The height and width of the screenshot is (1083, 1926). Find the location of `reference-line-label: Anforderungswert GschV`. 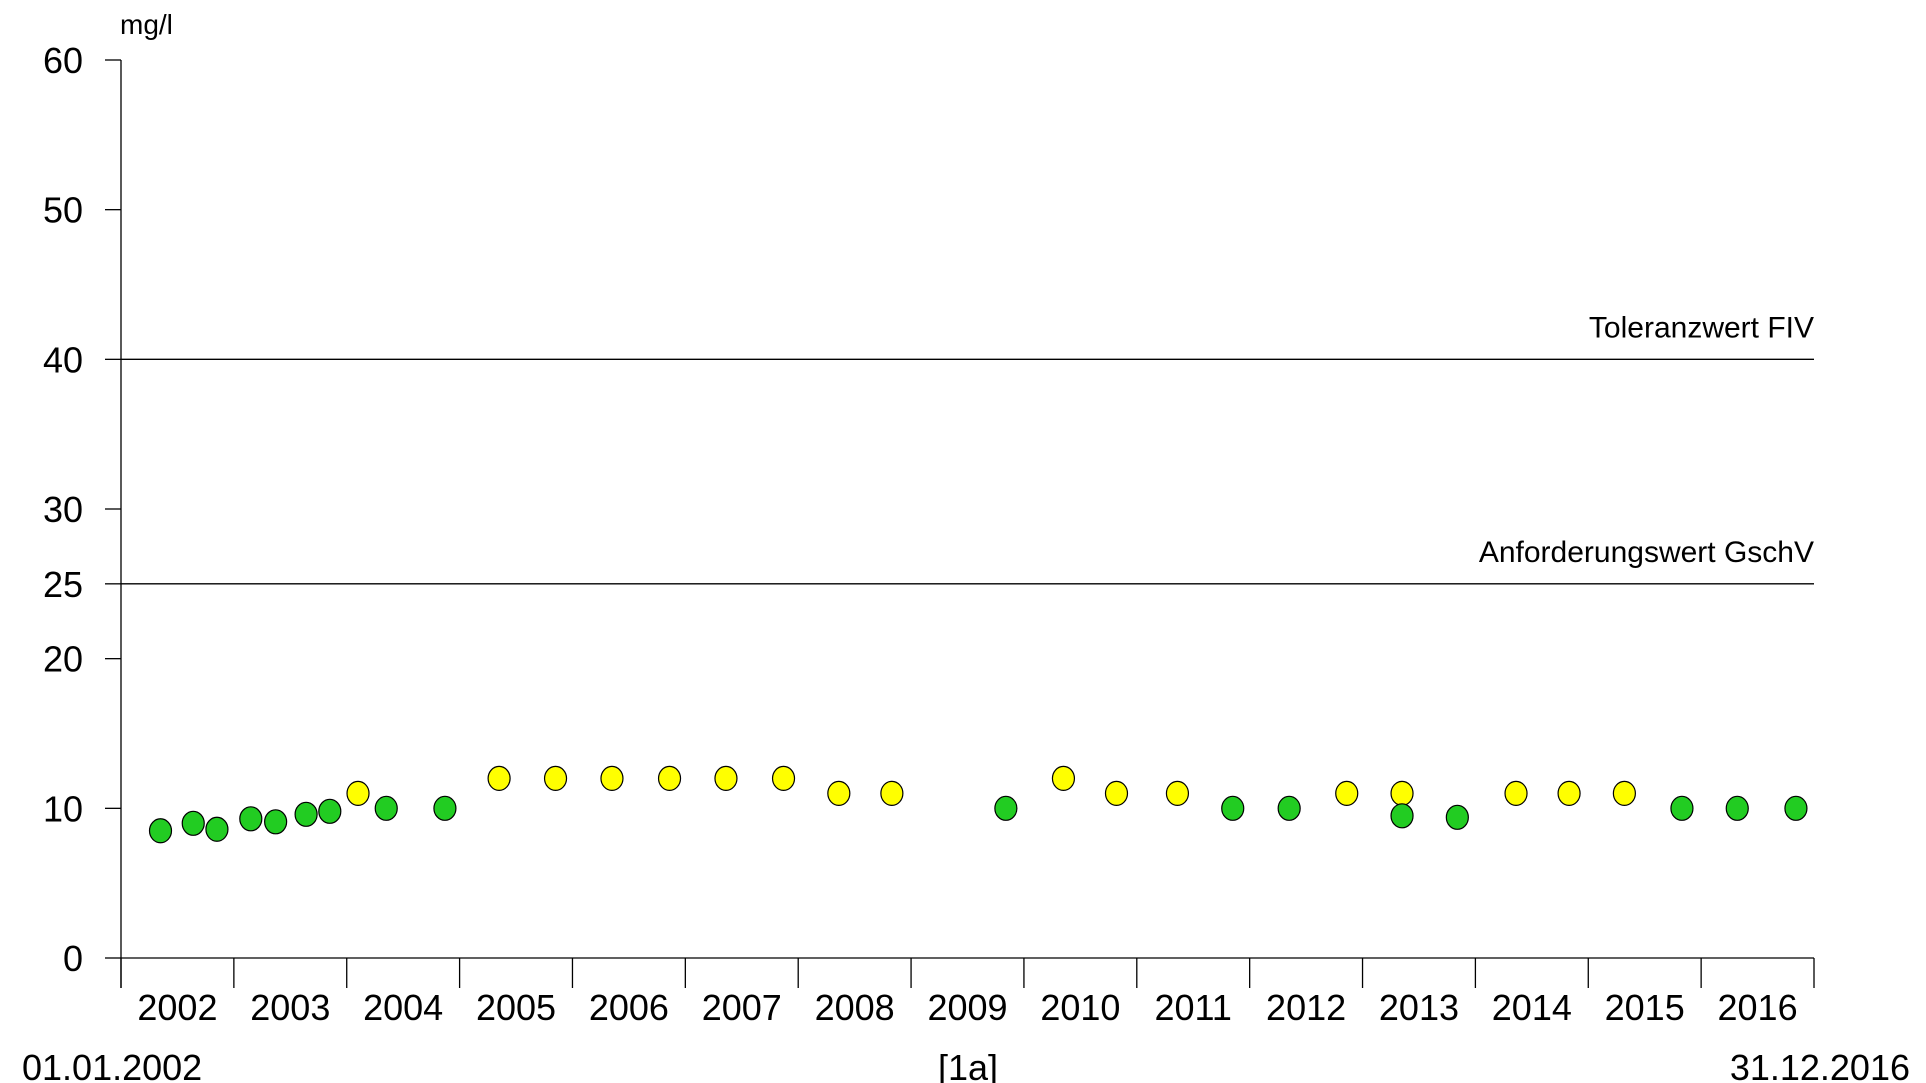

reference-line-label: Anforderungswert GschV is located at coordinates (1646, 552).